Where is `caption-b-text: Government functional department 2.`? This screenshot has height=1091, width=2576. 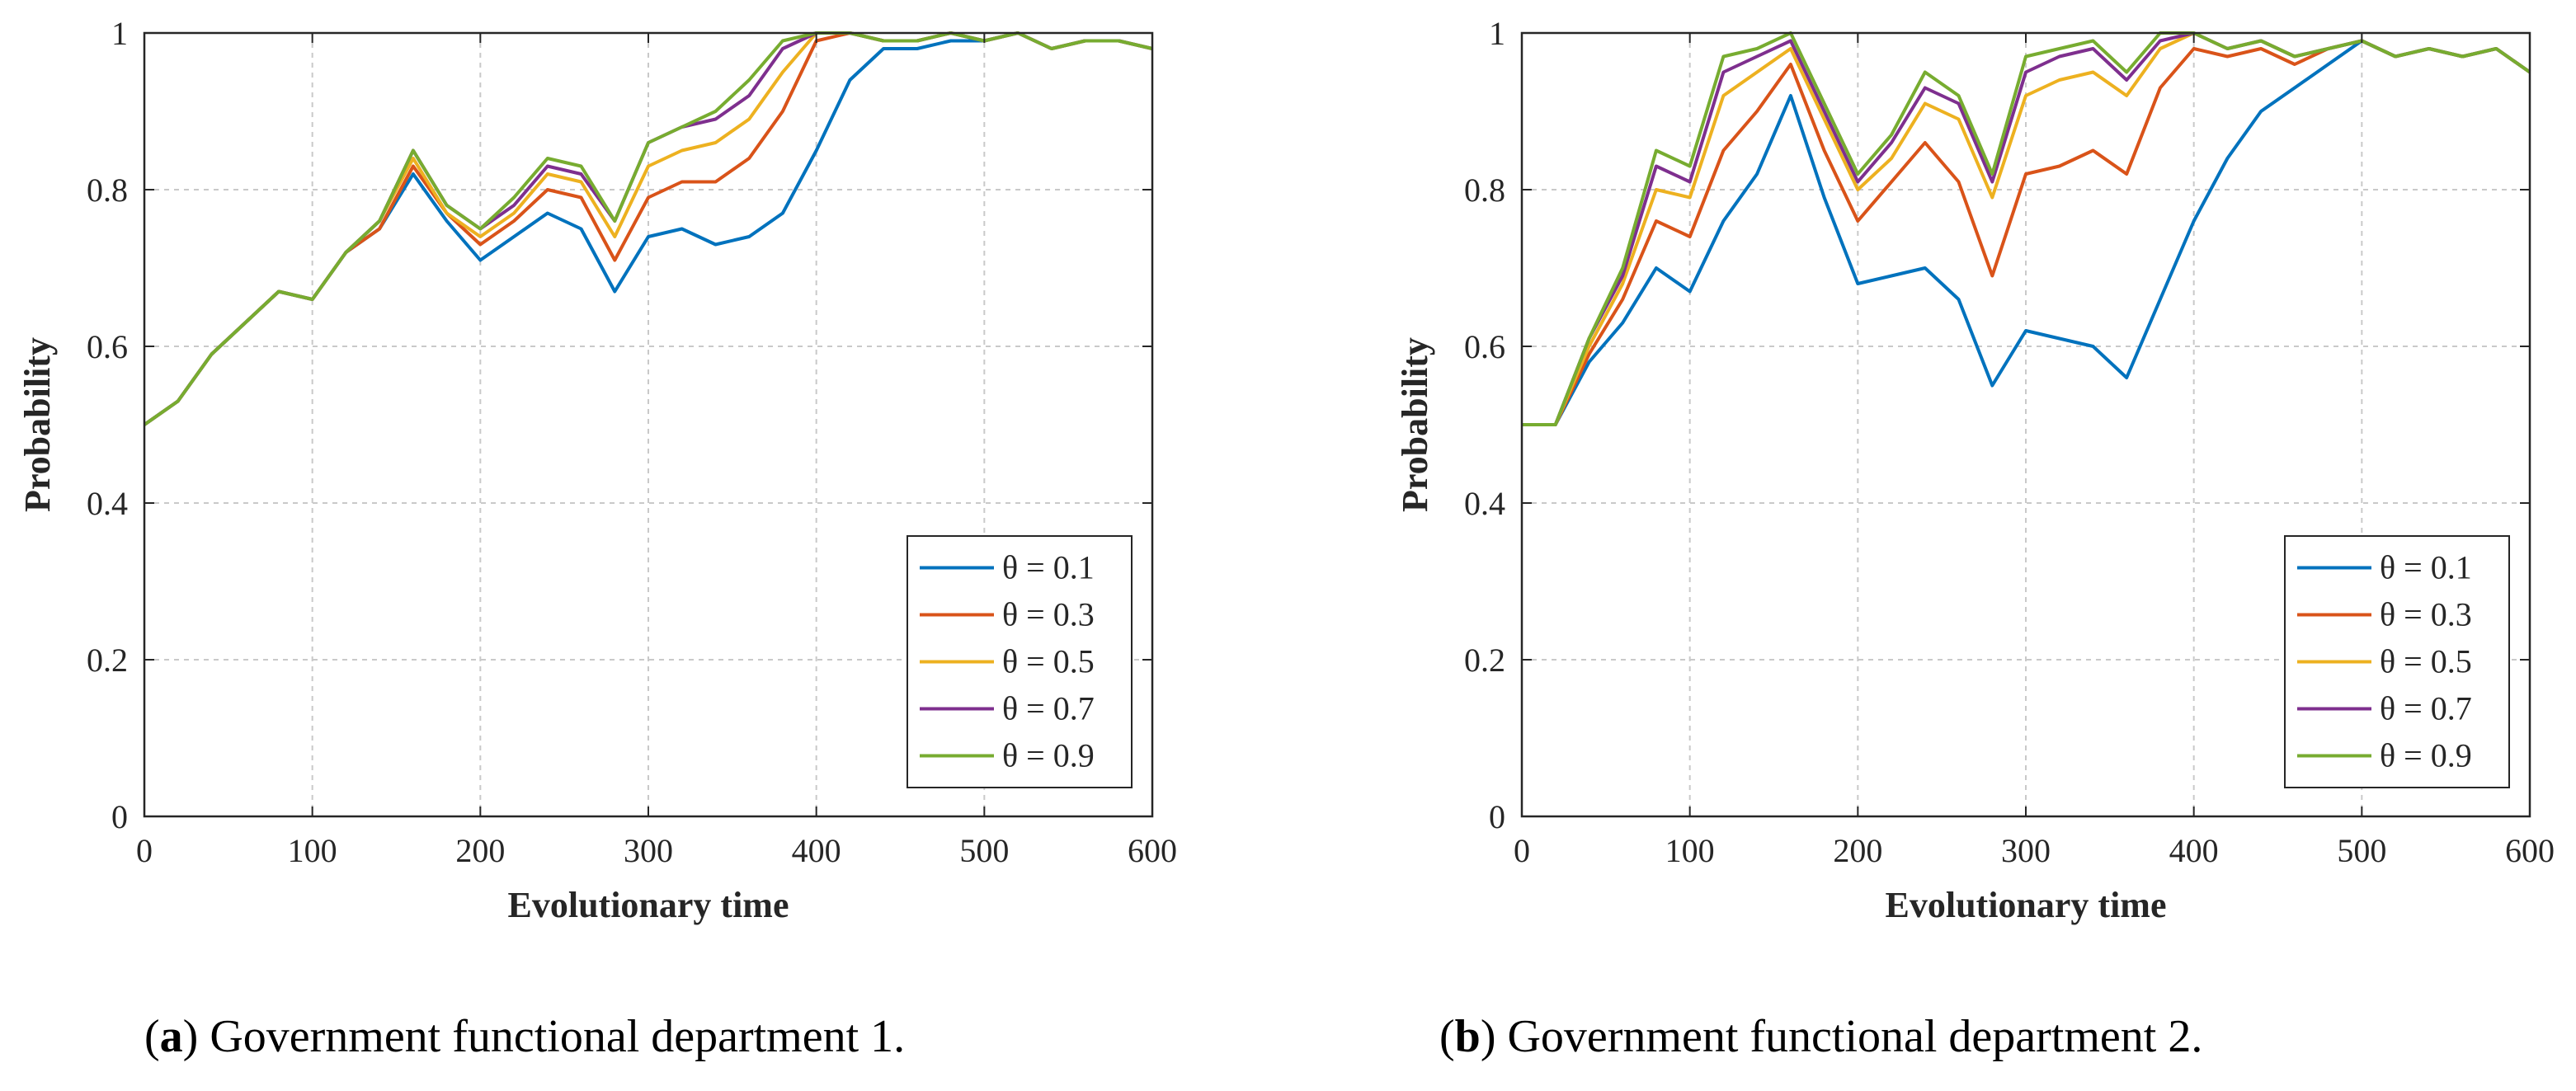 caption-b-text: Government functional department 2. is located at coordinates (1855, 1036).